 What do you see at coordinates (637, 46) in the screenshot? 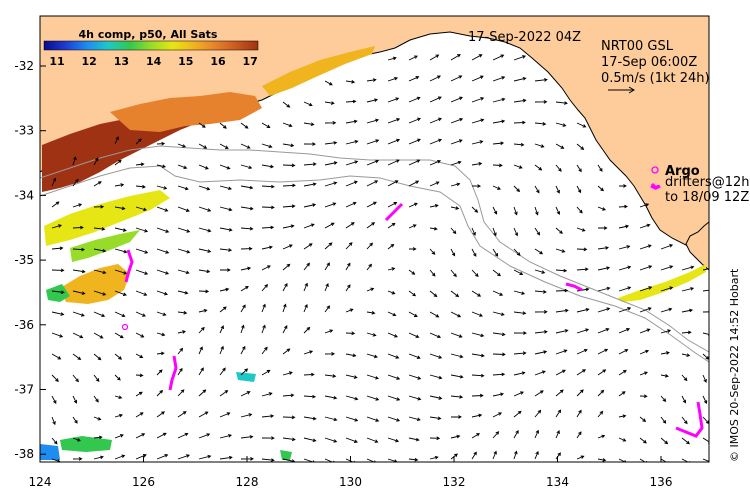
I see `currents-source: NRT00 GSL` at bounding box center [637, 46].